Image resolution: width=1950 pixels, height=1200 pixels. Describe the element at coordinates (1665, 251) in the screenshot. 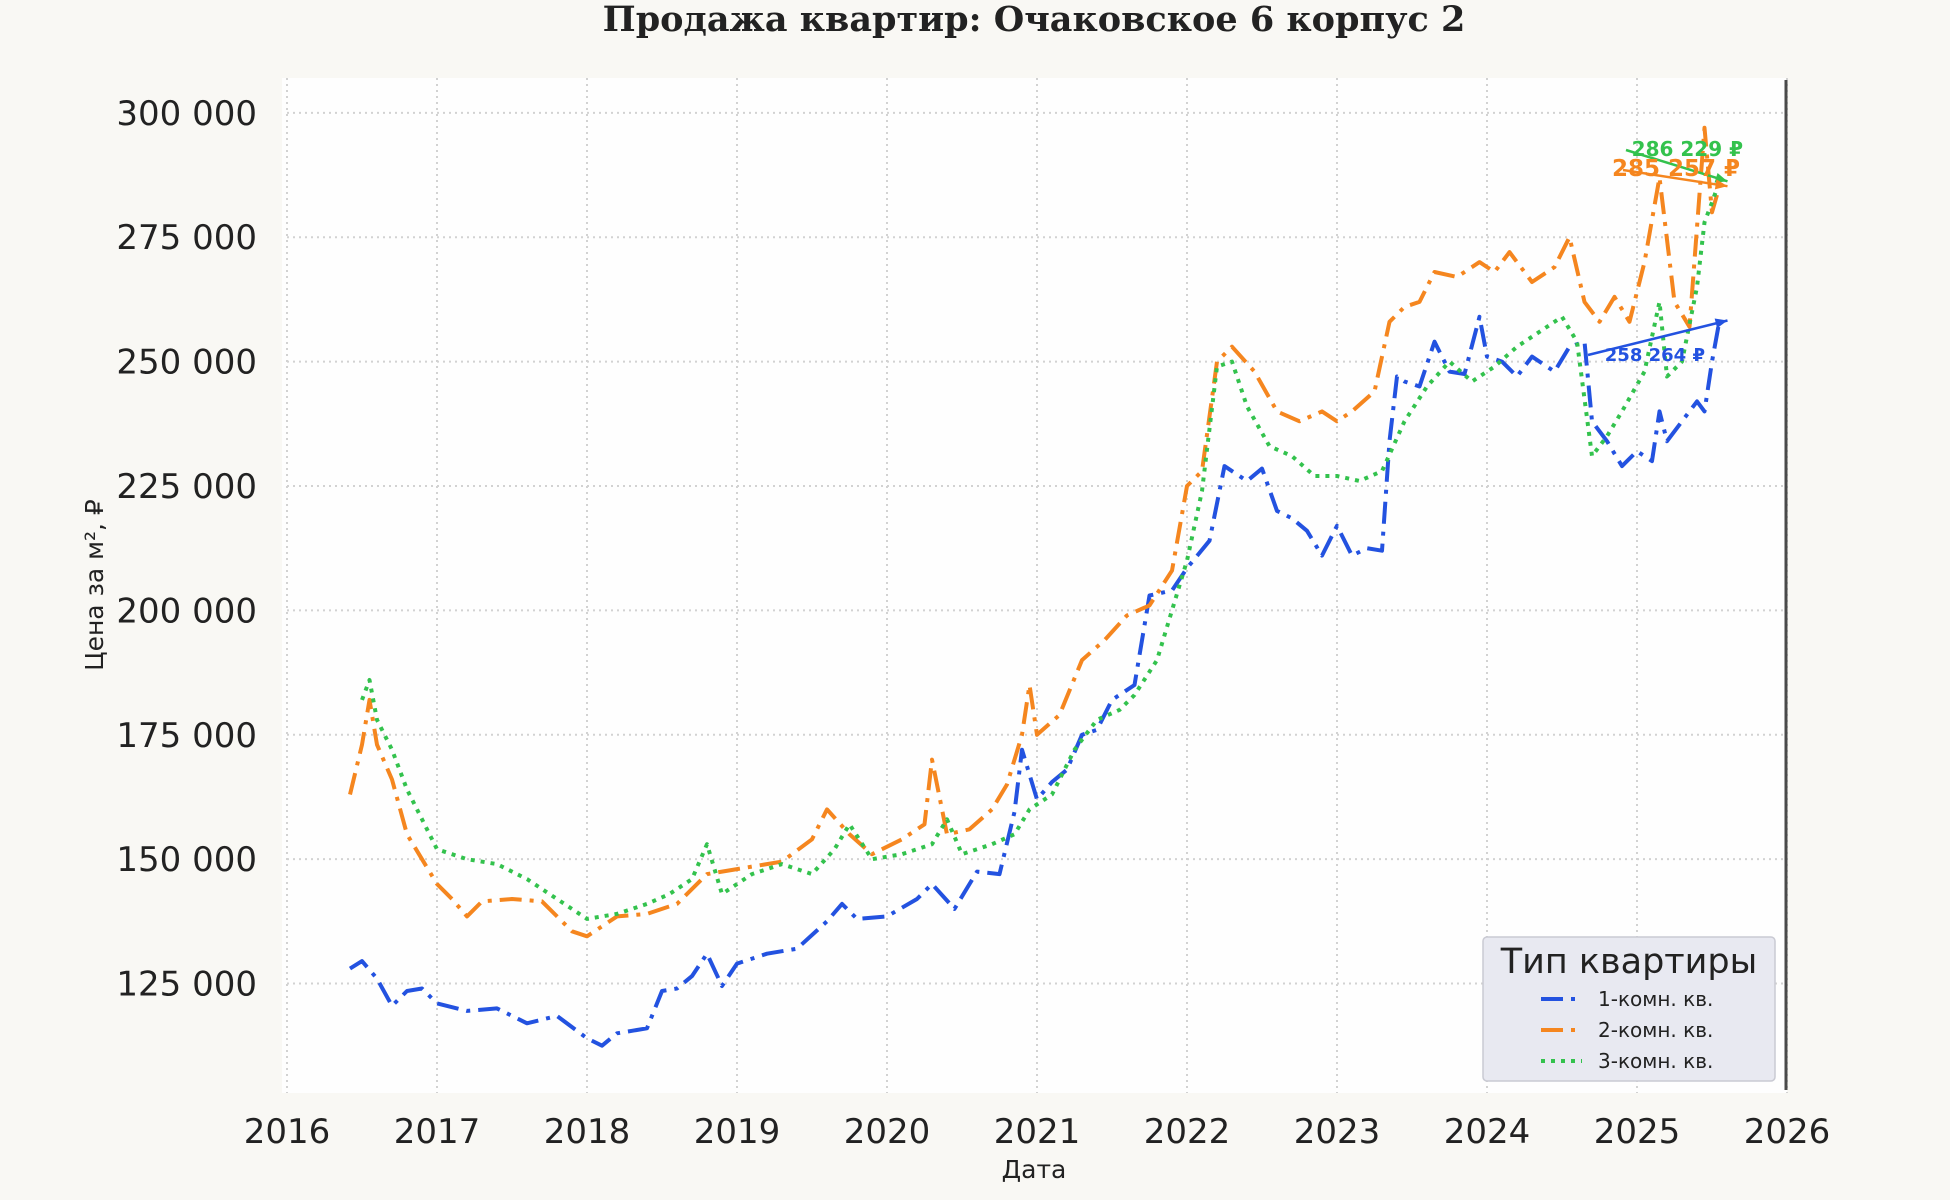

I see `end-annotations: 286 229 ₽285 257 ₽ 258 264 ₽` at that location.